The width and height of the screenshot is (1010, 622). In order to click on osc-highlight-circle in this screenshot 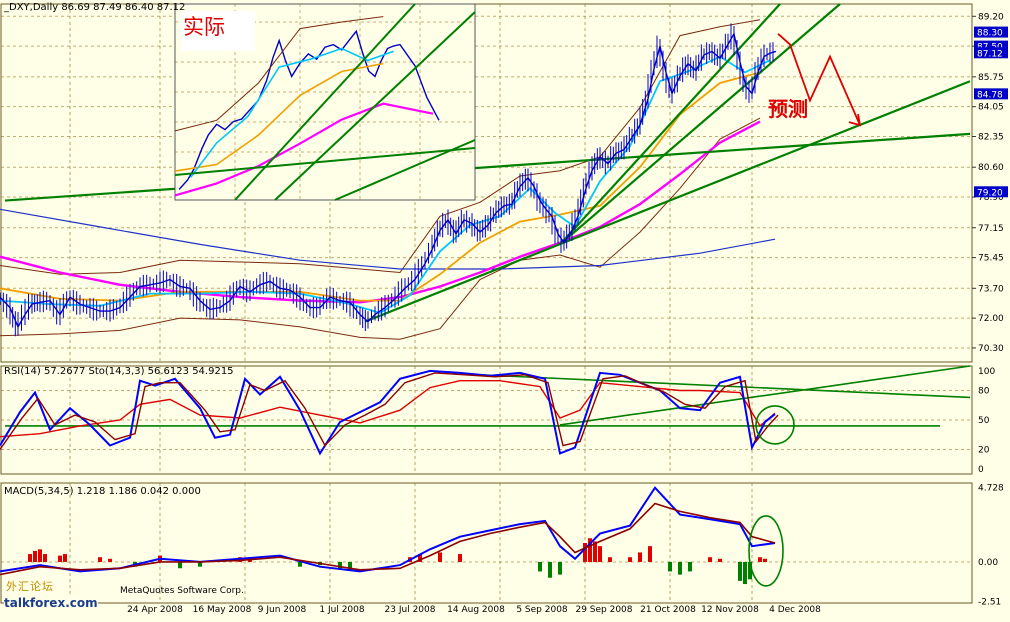, I will do `click(775, 425)`.